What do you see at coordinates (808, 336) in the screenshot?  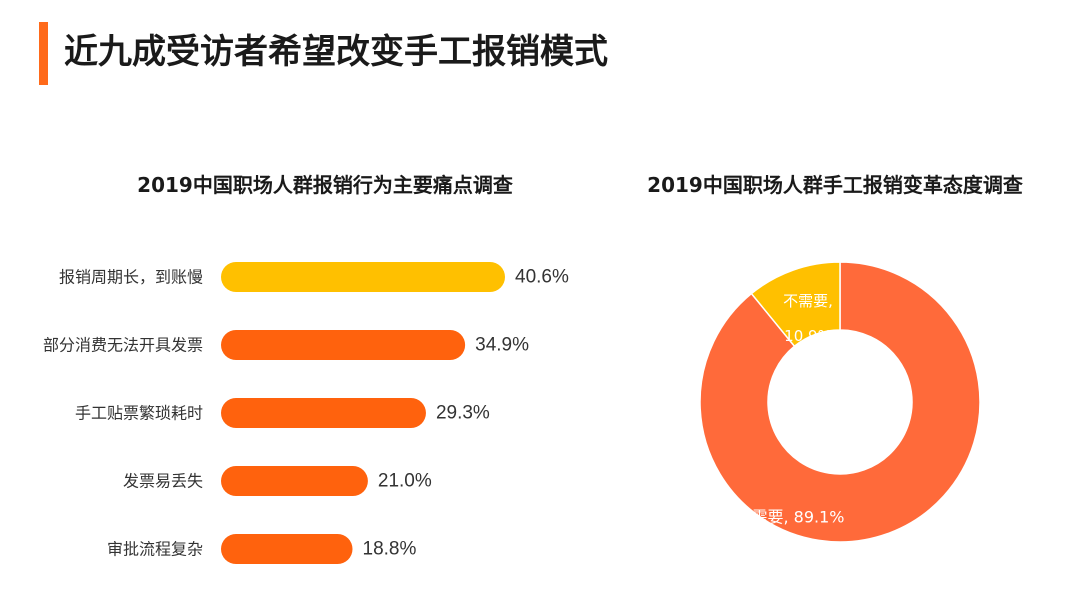 I see `donut-value-no-need: 10.9%` at bounding box center [808, 336].